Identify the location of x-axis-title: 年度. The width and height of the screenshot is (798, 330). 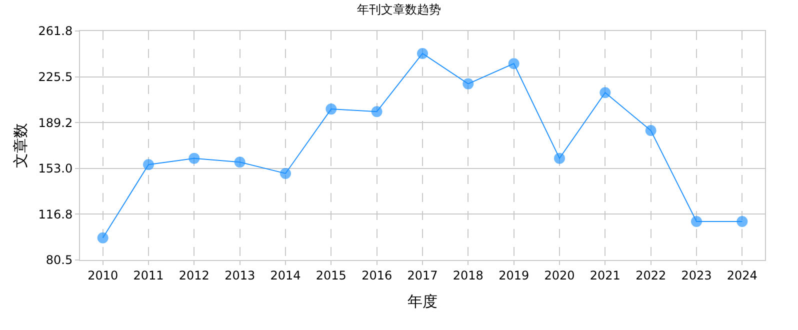
(423, 301).